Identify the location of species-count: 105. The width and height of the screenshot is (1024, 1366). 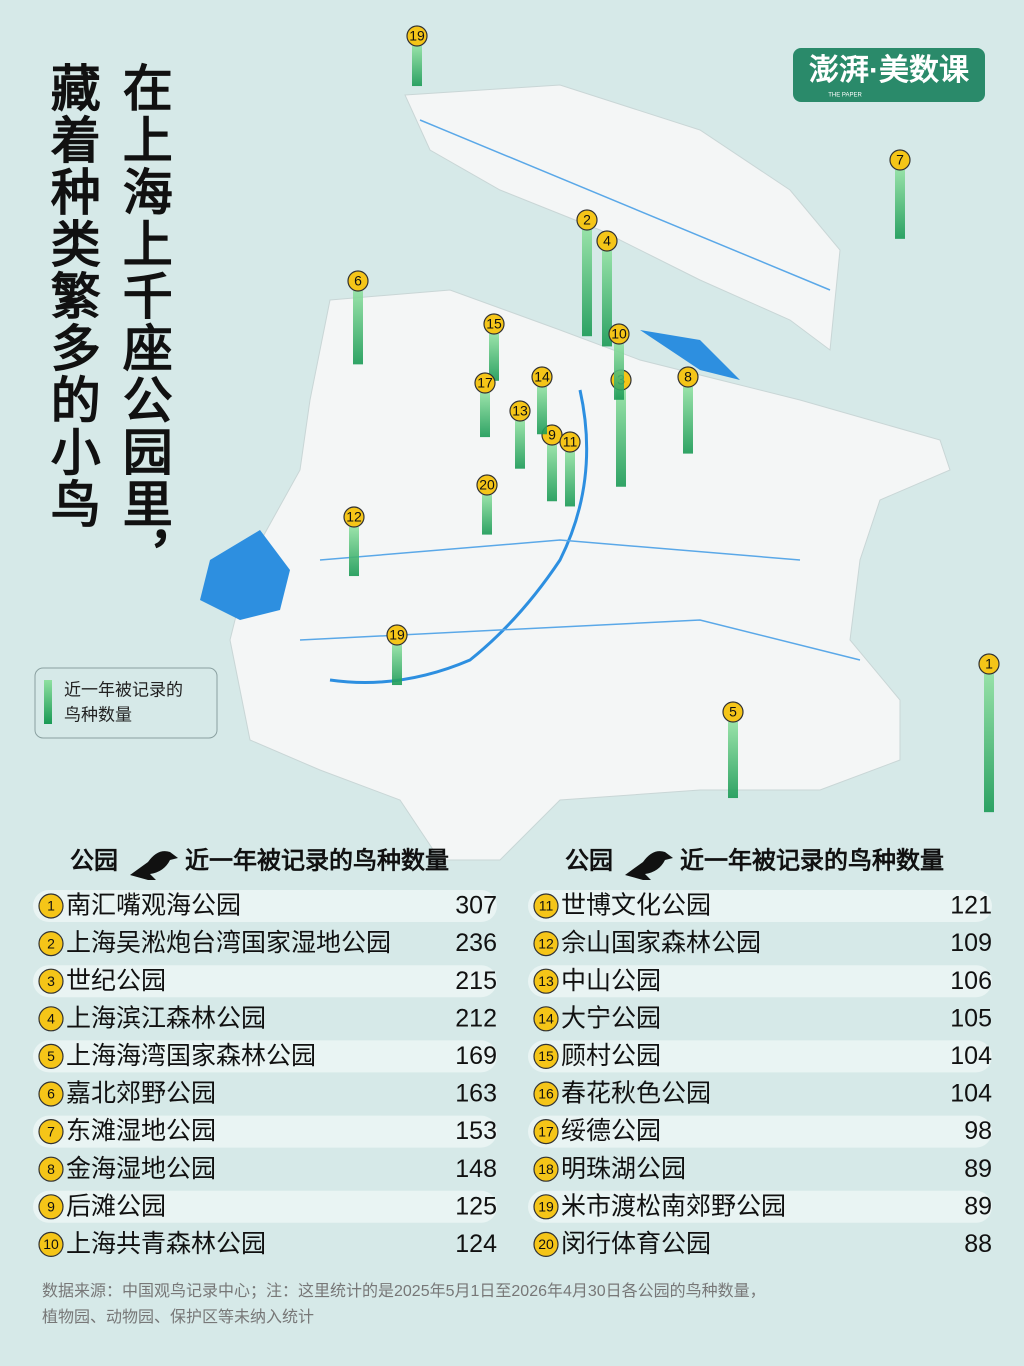
(971, 1018).